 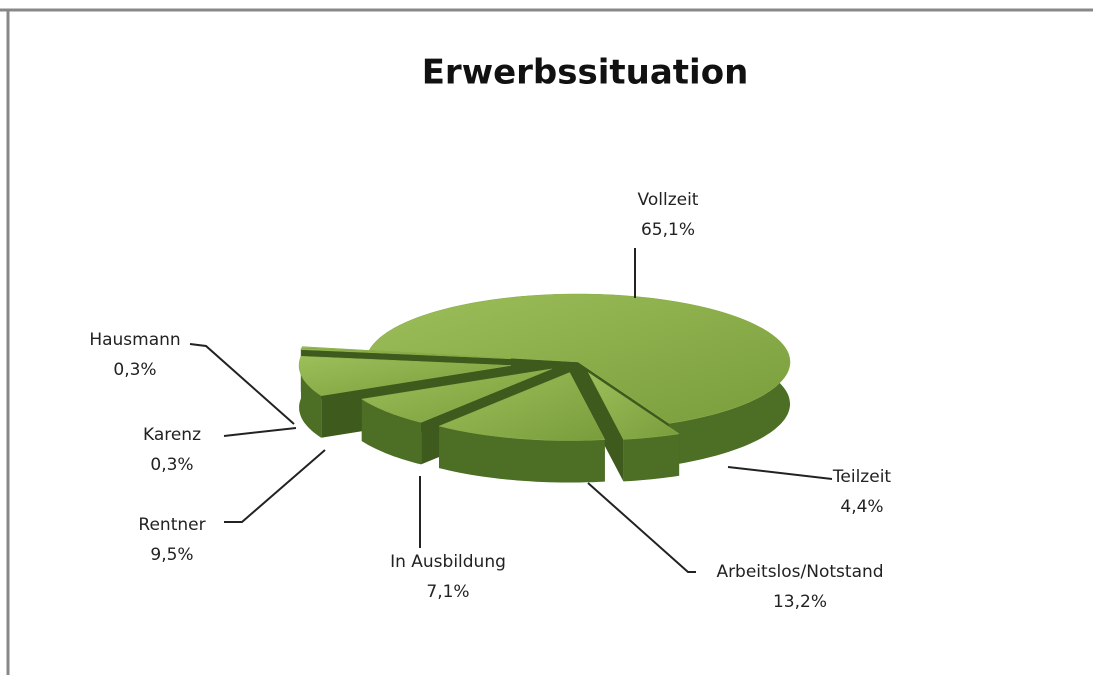 I want to click on pie, so click(x=544, y=388).